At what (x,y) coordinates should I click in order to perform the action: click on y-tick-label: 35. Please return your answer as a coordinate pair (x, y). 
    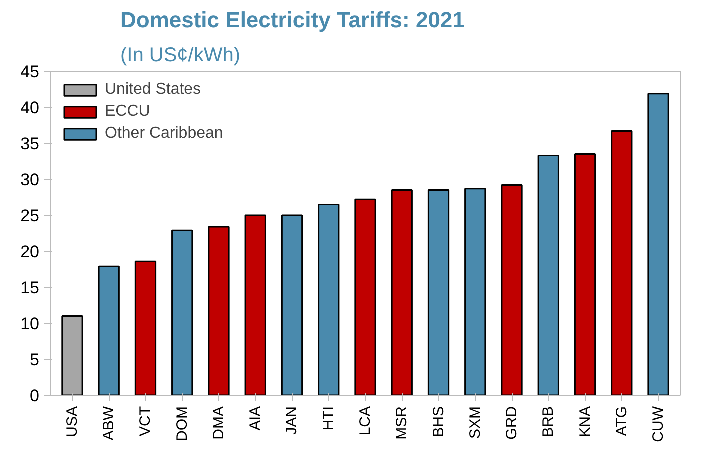
    Looking at the image, I should click on (30, 144).